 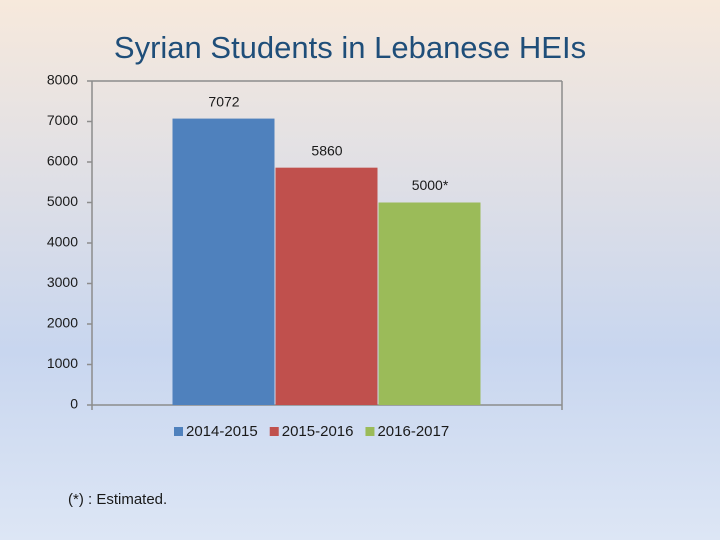 I want to click on y-tick-label: 3000, so click(x=62, y=282).